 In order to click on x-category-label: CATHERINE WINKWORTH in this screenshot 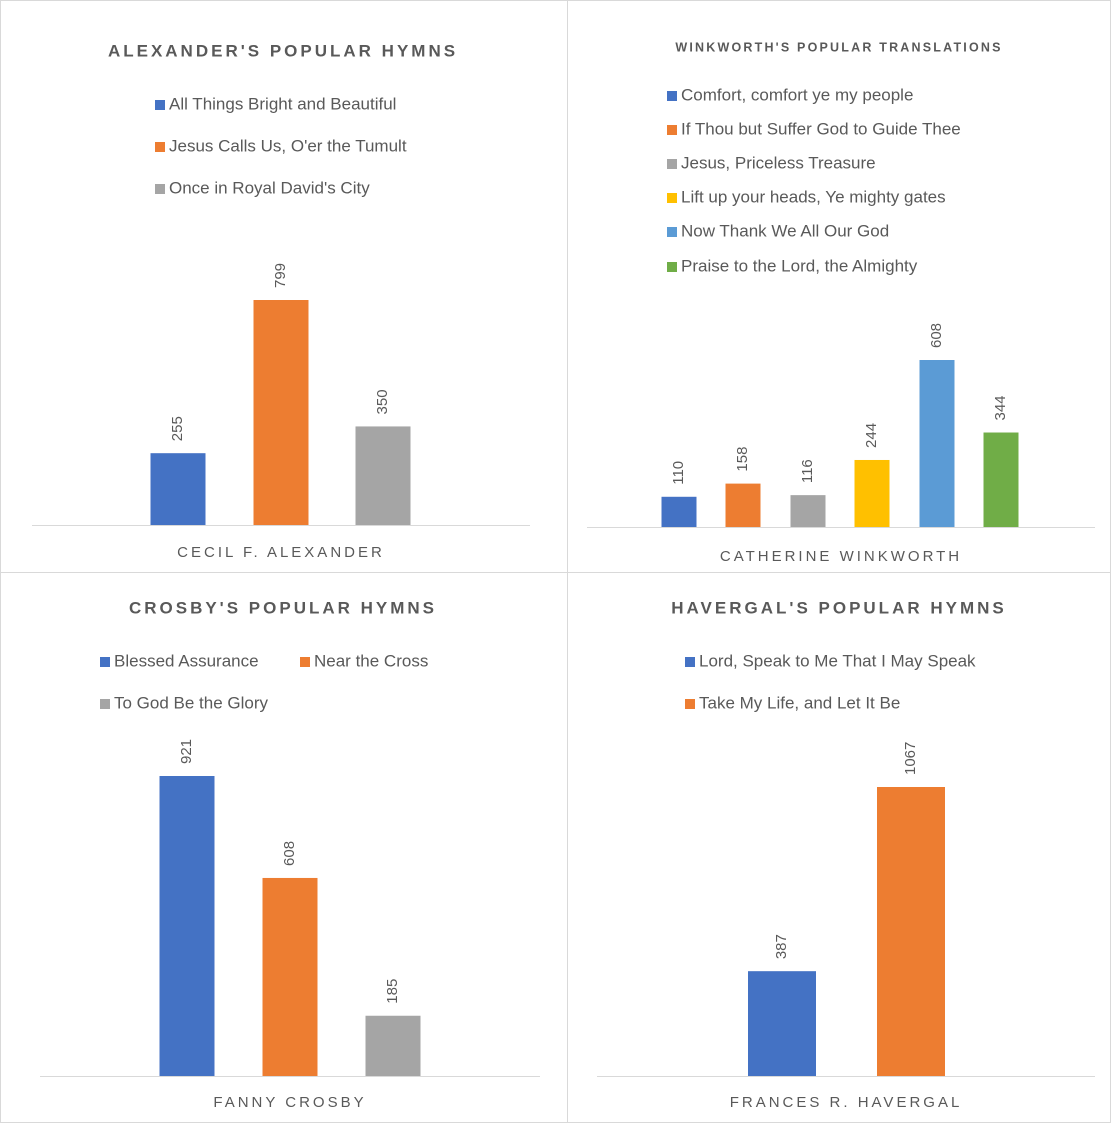, I will do `click(841, 556)`.